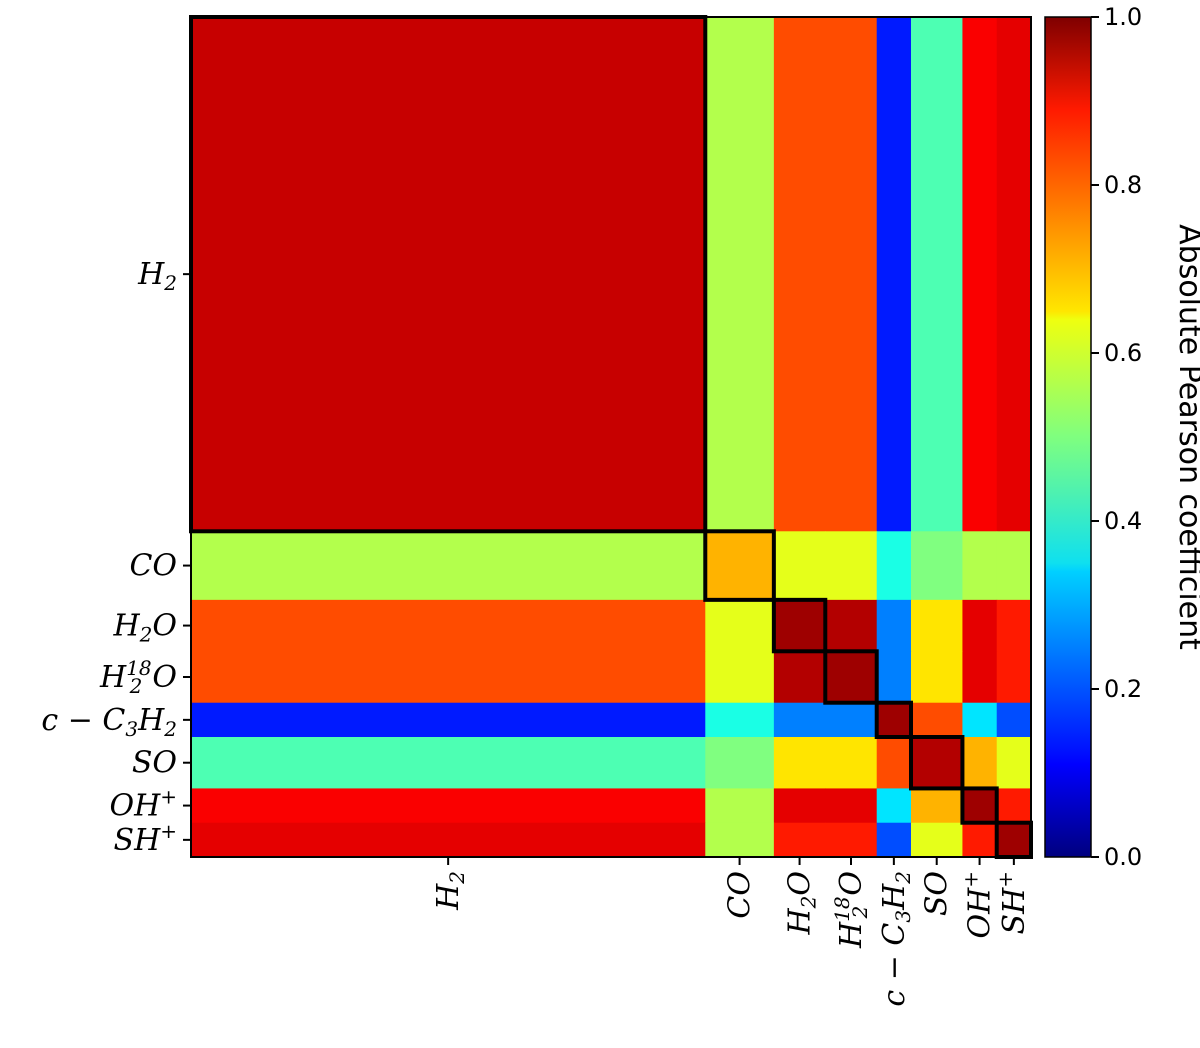 This screenshot has width=1200, height=1048. What do you see at coordinates (894, 763) in the screenshot?
I see `heatmap-cell-SO-c-C3H2` at bounding box center [894, 763].